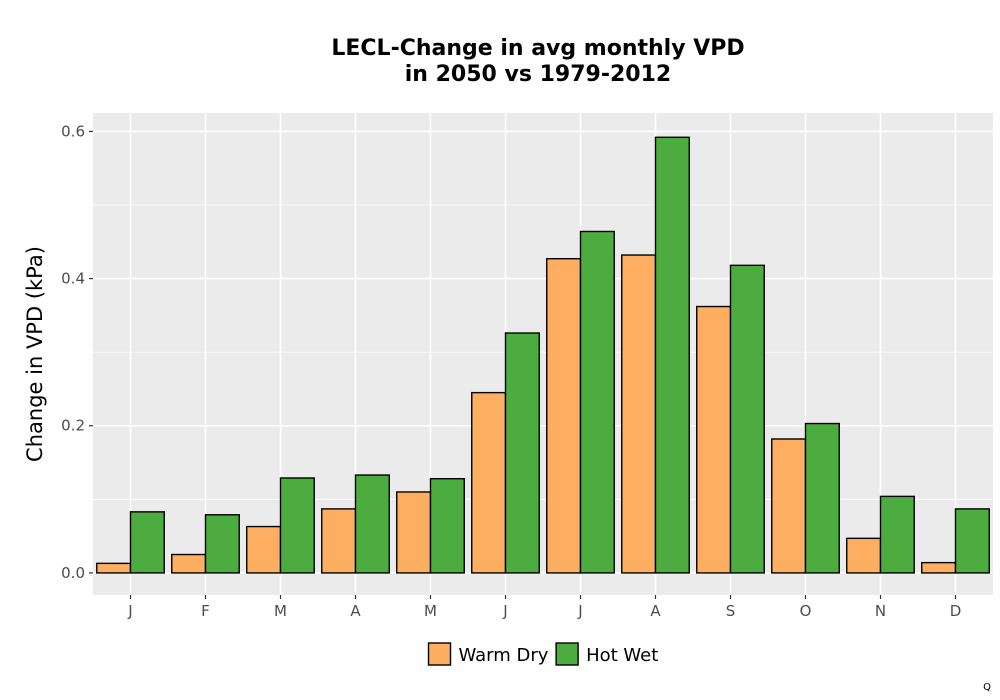 The image size is (1000, 700). Describe the element at coordinates (538, 74) in the screenshot. I see `chart-title-line-2: in 2050 vs 1979-2012` at that location.